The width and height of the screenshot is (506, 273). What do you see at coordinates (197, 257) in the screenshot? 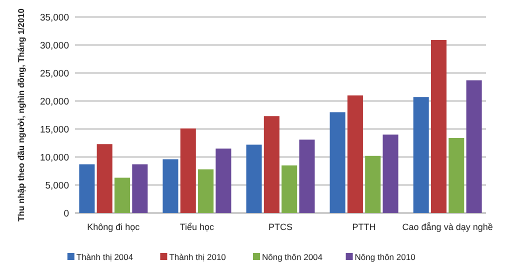
I see `legend-label: Thành thị 2010` at bounding box center [197, 257].